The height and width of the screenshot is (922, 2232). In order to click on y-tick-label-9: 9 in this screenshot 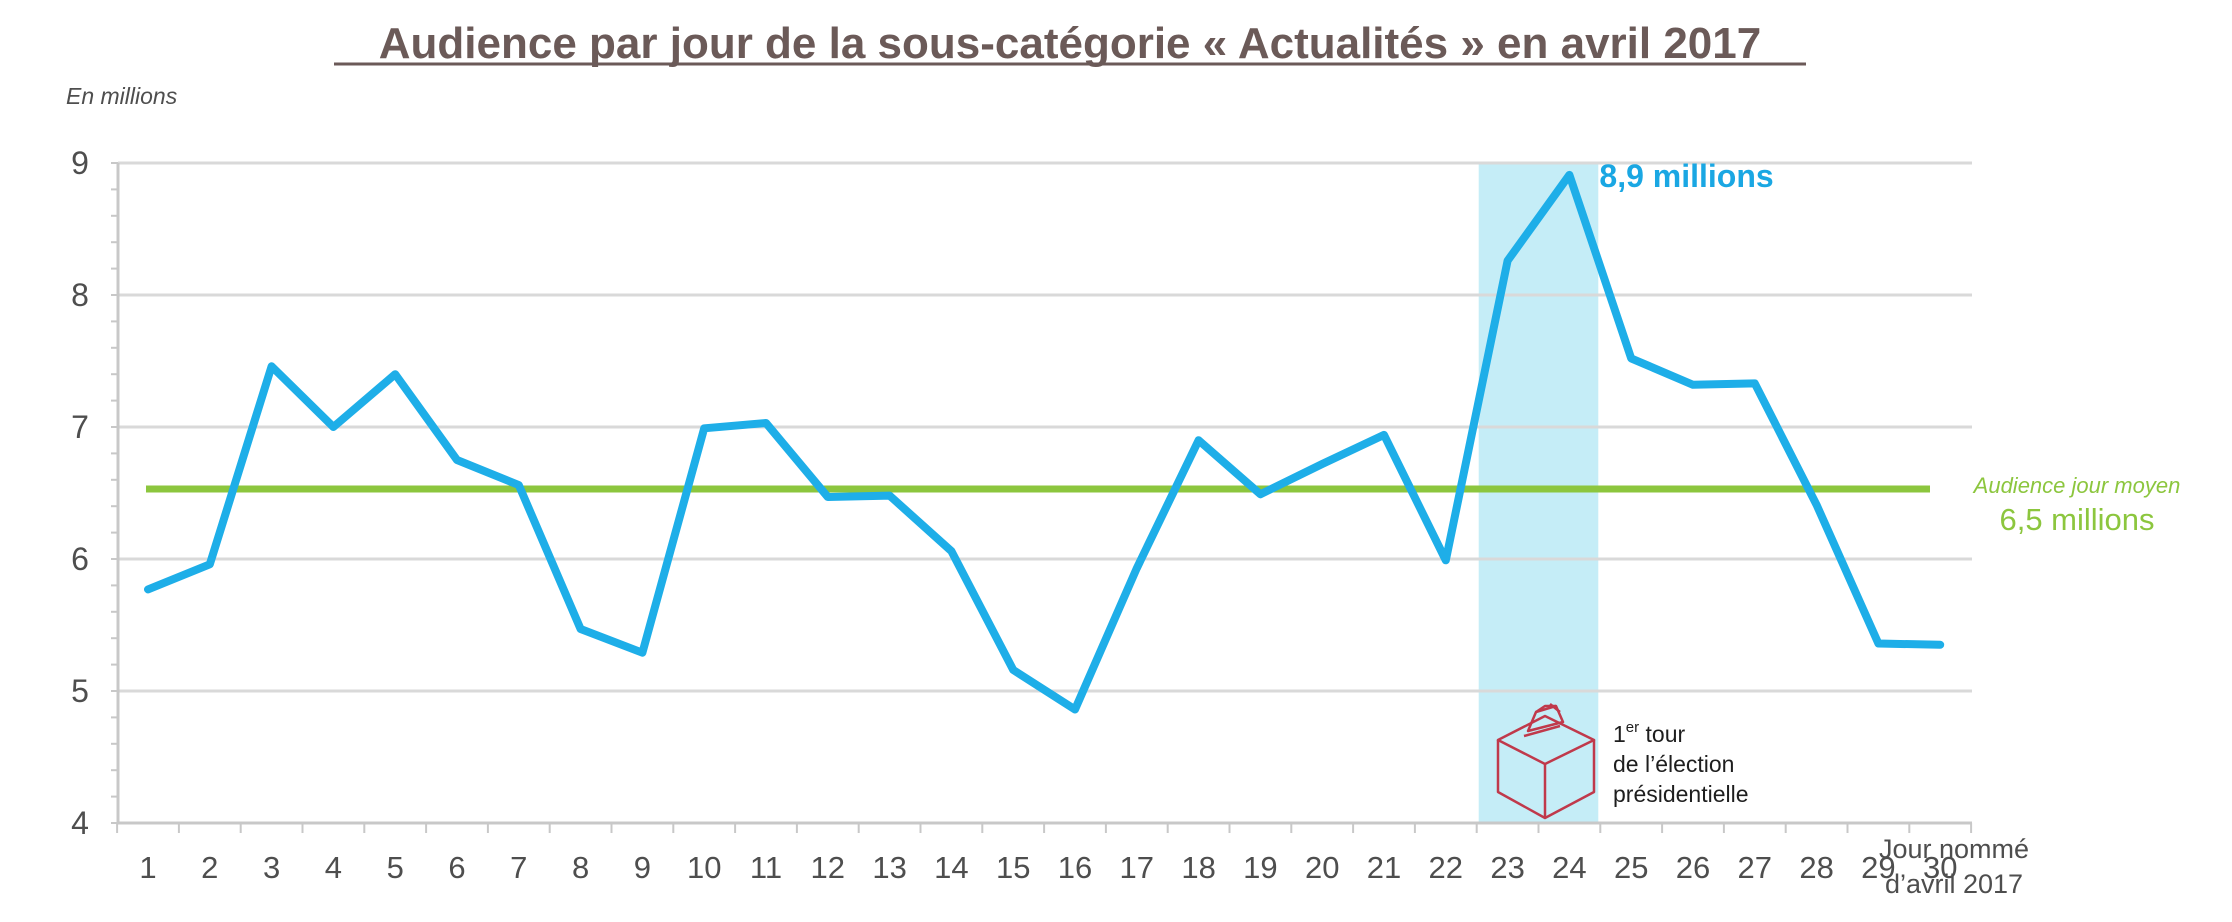, I will do `click(80, 163)`.